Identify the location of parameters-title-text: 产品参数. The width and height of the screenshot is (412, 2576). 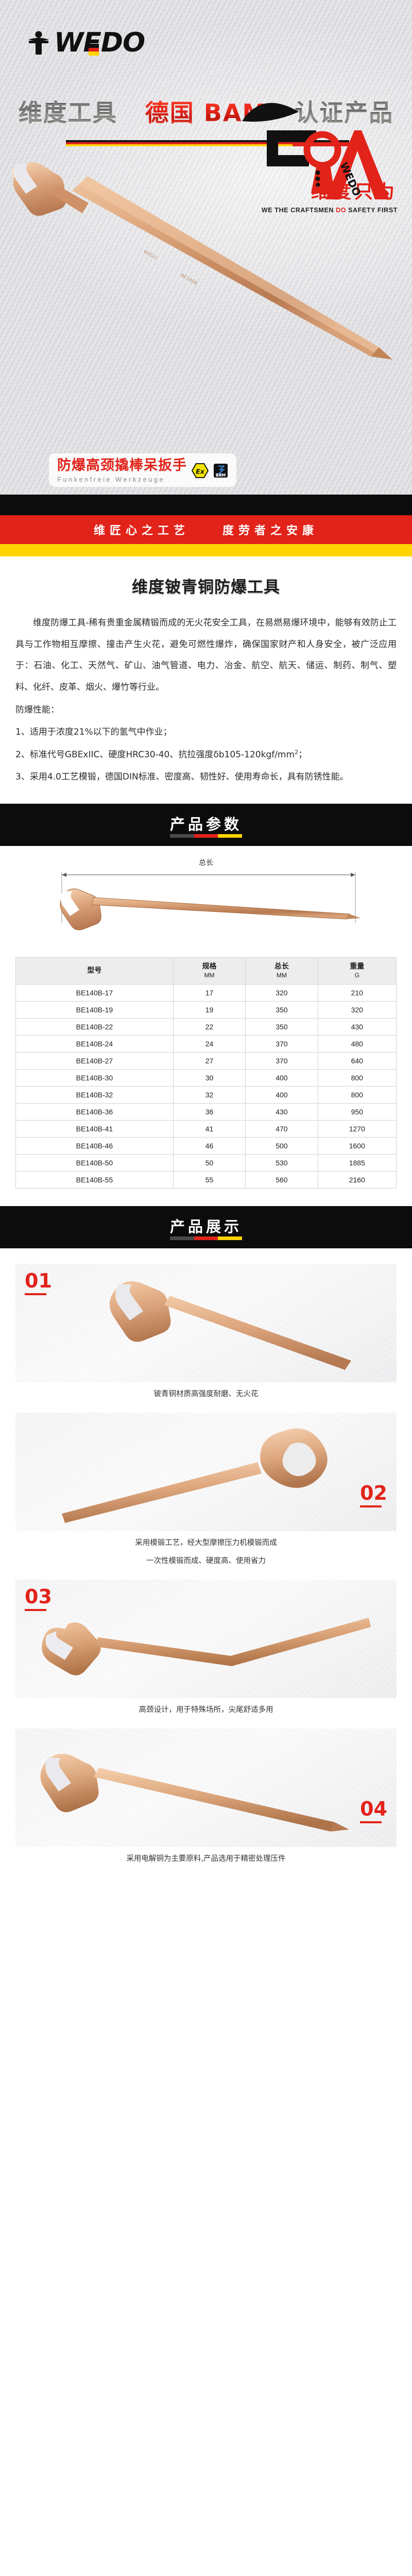
(205, 825).